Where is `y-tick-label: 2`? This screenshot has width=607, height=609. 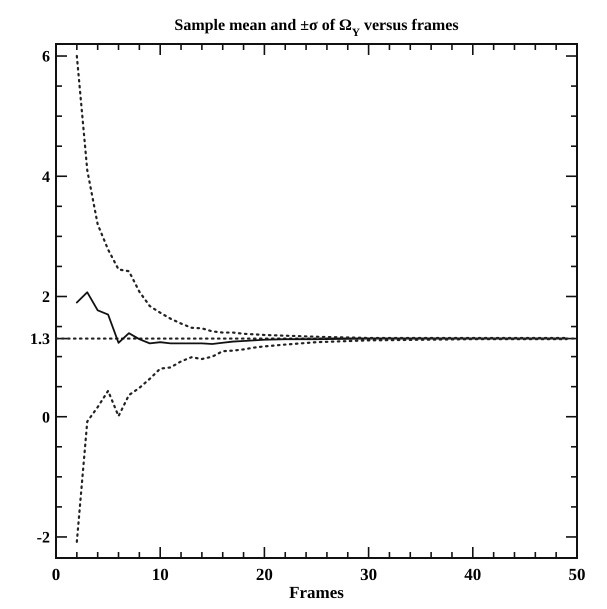 y-tick-label: 2 is located at coordinates (46, 297).